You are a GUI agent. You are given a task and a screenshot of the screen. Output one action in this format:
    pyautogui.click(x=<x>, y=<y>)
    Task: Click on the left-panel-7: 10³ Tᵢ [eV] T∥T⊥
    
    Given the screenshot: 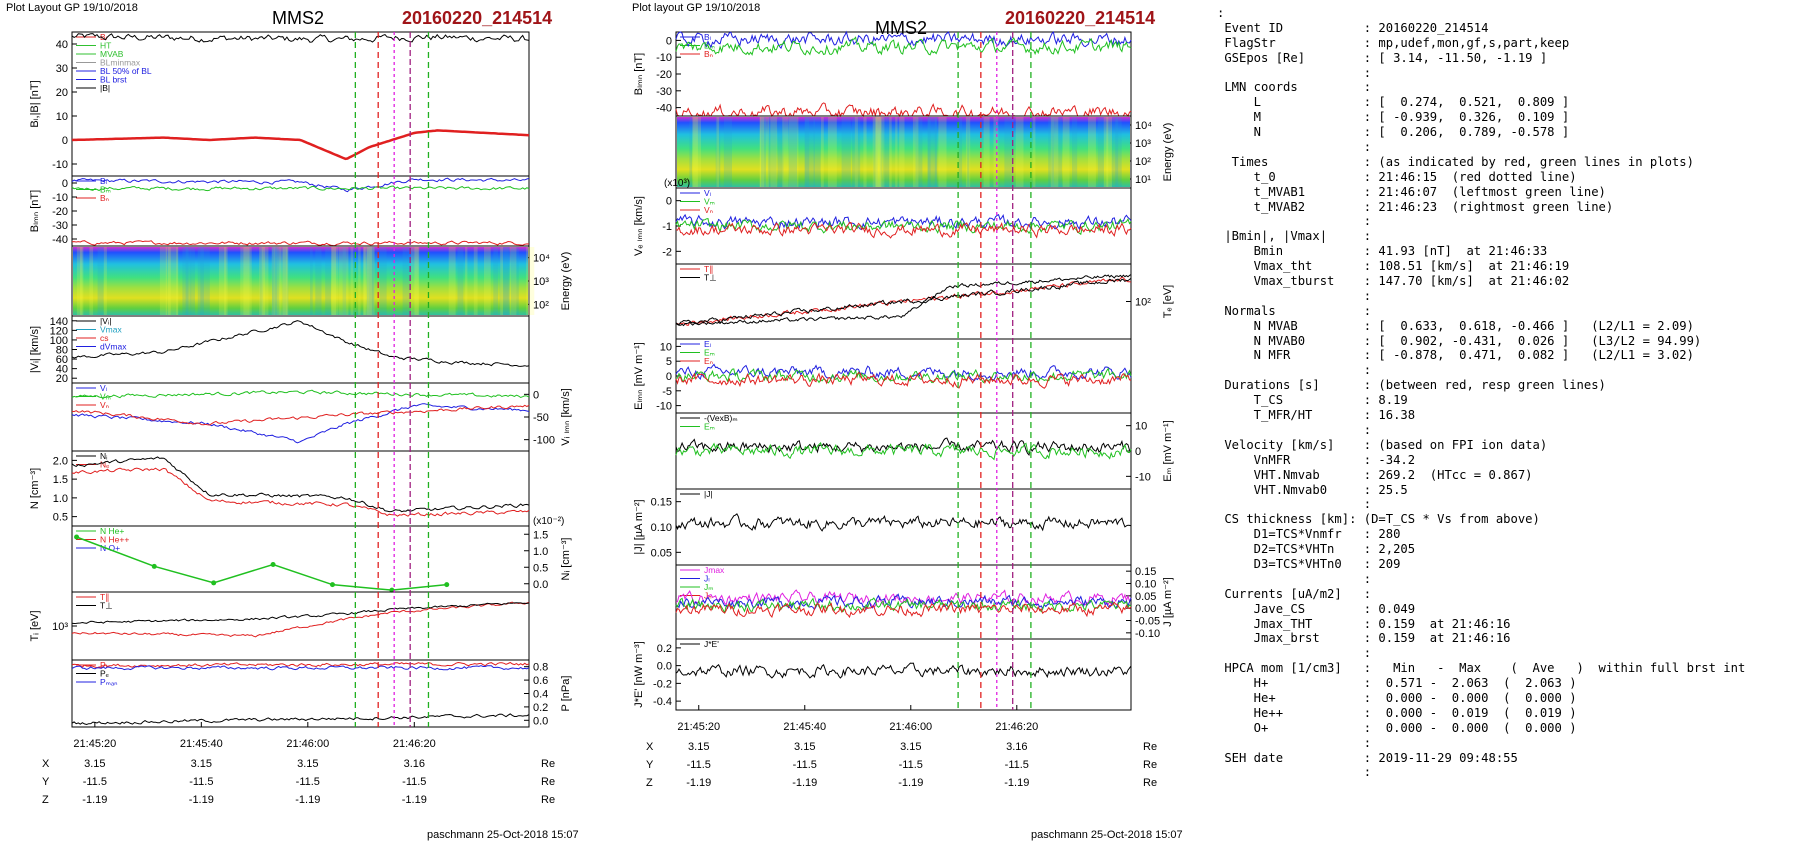 What is the action you would take?
    pyautogui.click(x=279, y=626)
    